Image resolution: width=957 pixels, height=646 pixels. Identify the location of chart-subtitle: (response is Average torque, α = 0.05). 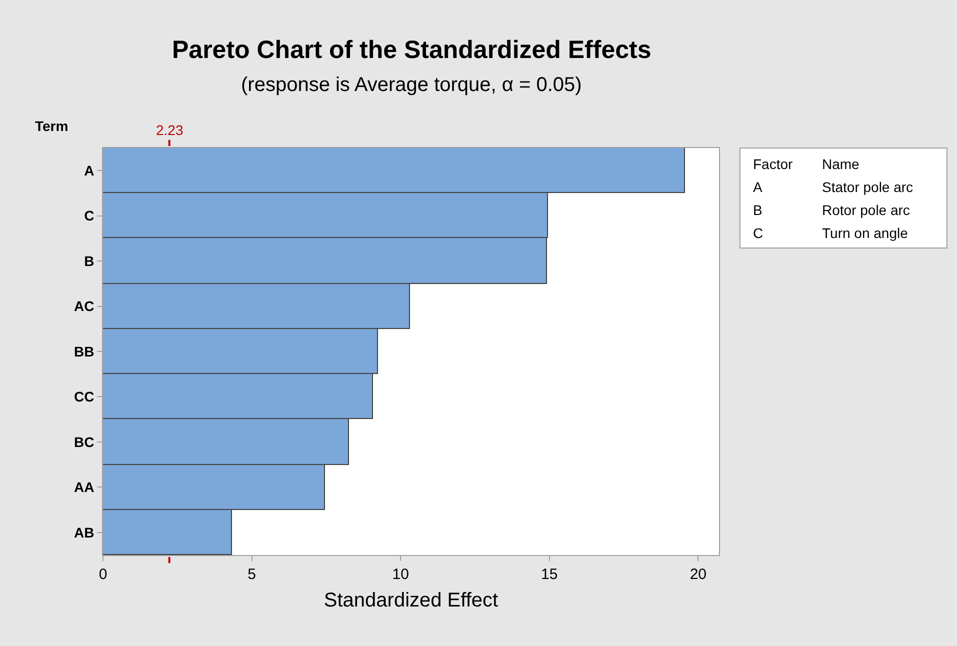
(411, 85).